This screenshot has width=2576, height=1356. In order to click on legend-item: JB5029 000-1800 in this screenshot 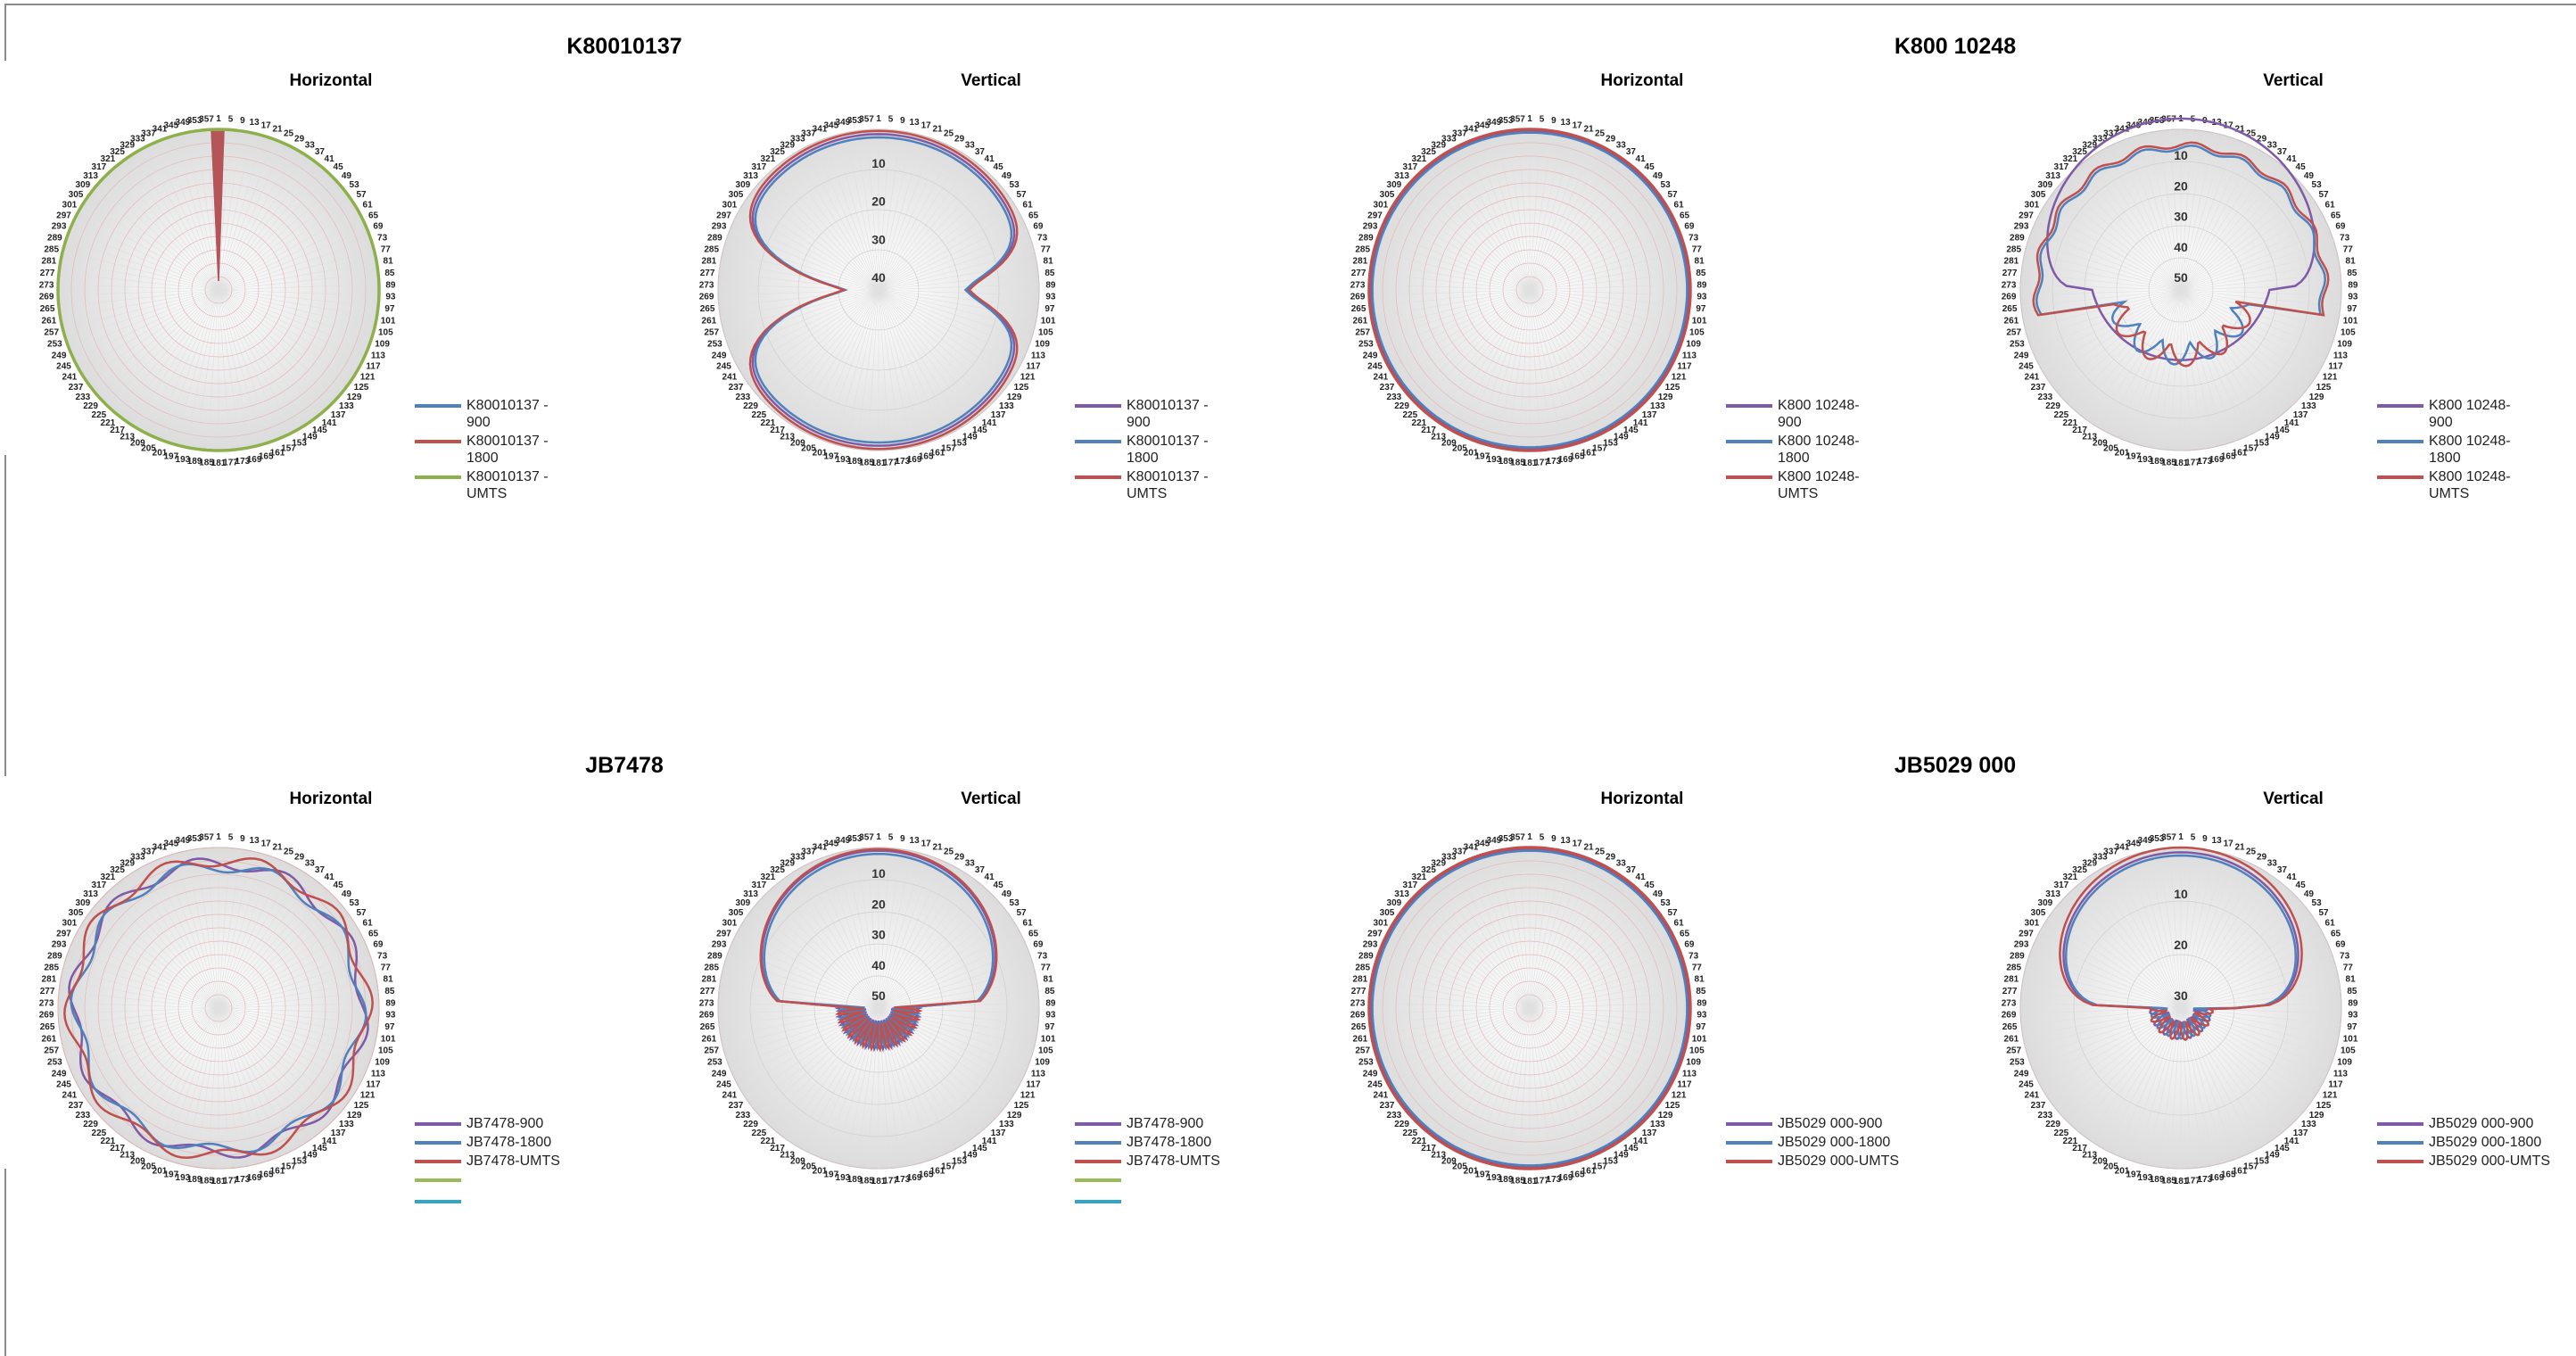, I will do `click(1823, 1142)`.